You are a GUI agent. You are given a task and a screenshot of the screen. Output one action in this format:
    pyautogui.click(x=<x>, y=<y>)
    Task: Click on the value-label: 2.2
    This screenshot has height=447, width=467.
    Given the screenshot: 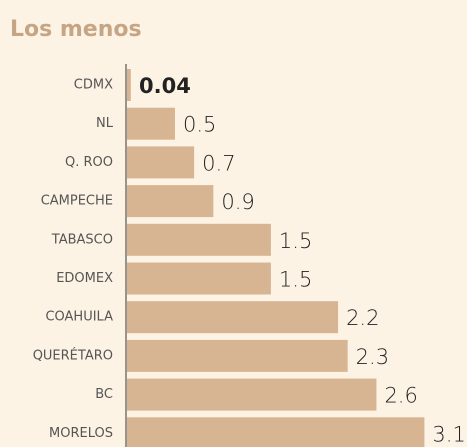 What is the action you would take?
    pyautogui.click(x=362, y=318)
    